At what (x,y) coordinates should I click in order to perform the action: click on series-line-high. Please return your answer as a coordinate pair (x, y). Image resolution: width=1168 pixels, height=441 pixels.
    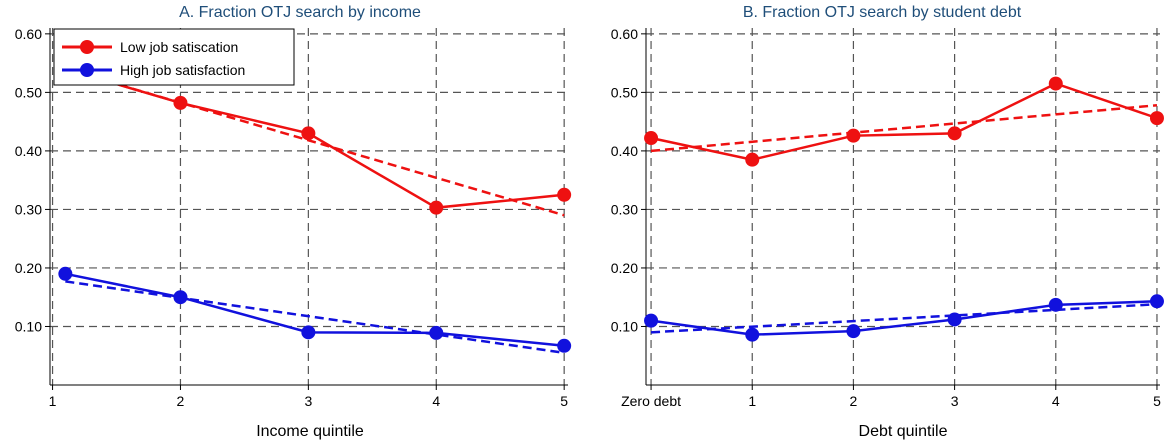
    Looking at the image, I should click on (904, 318).